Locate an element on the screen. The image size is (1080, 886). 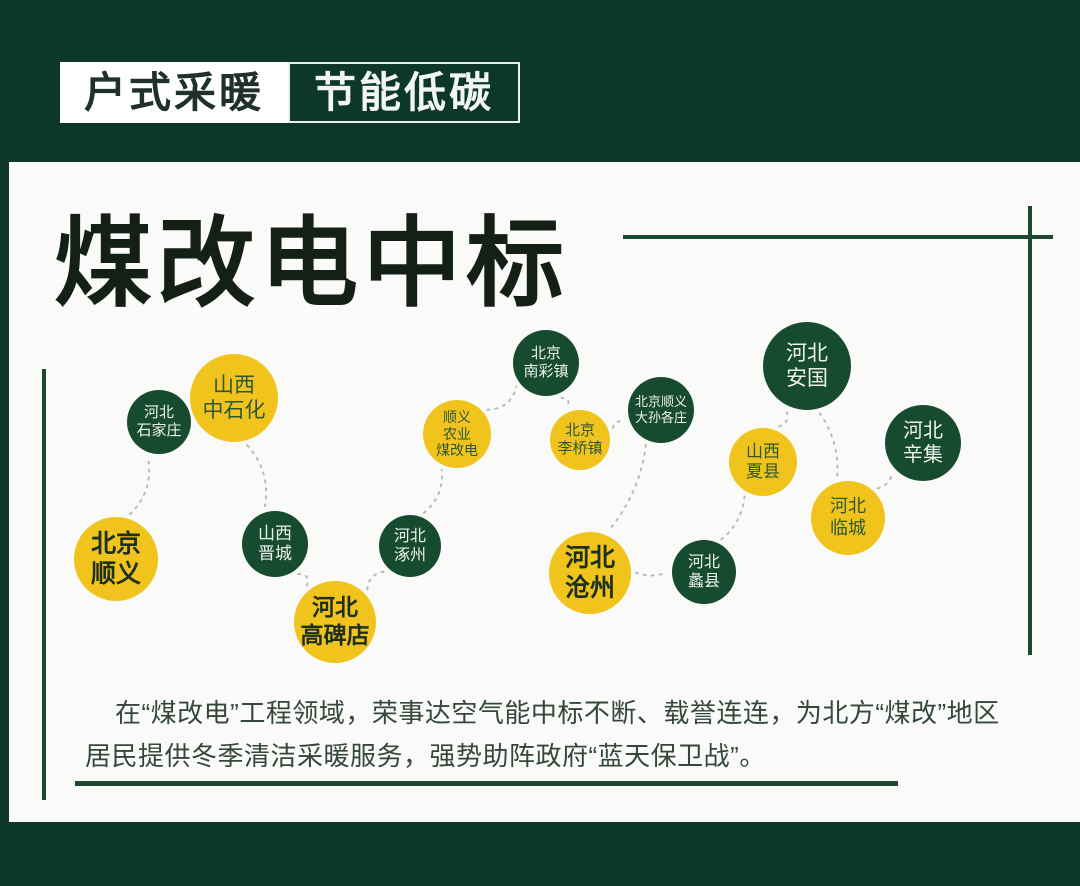
map-node-beijing-shunyi-dasungezhuang: 北京顺义 大孙各庄 is located at coordinates (661, 410).